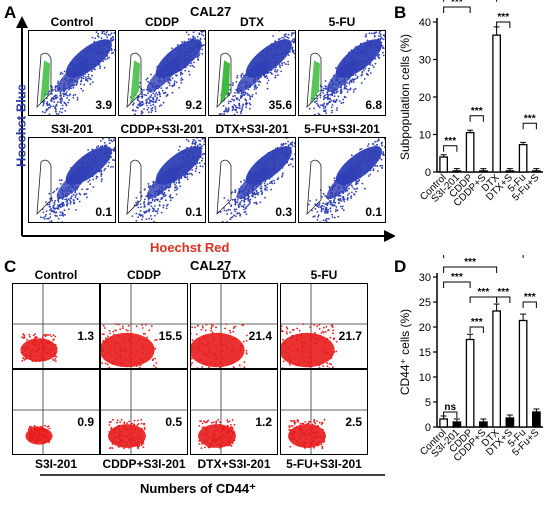 This screenshot has width=550, height=509. I want to click on y-tick-label: 15, so click(425, 353).